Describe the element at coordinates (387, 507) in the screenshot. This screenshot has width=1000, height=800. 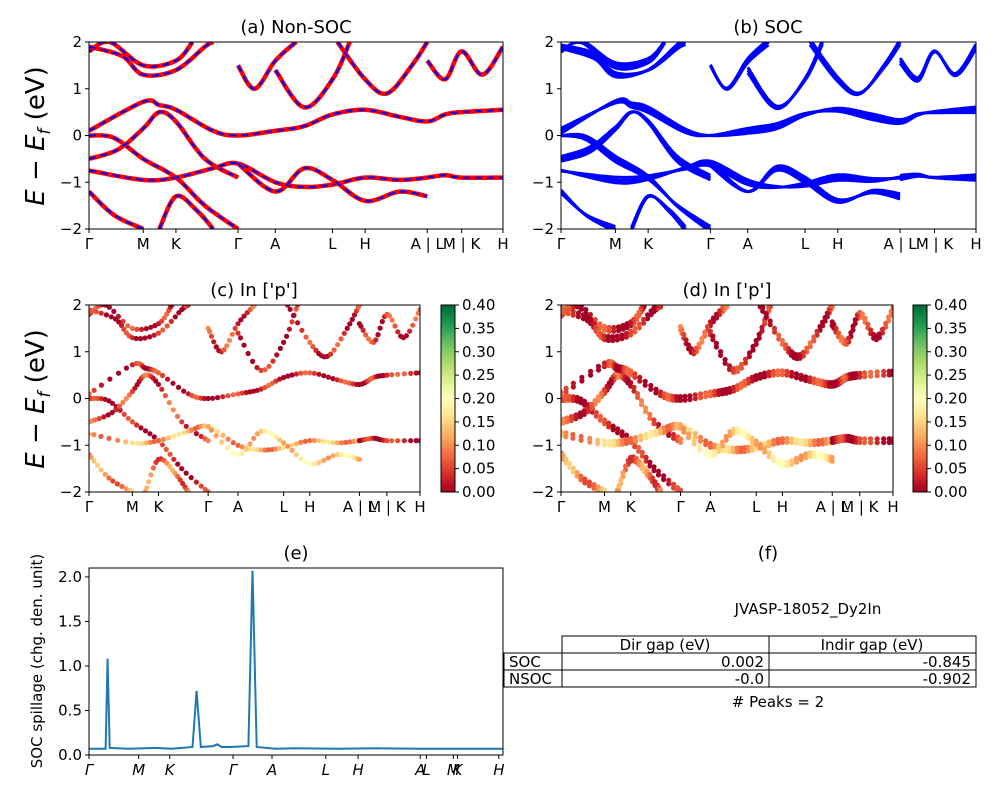
I see `panel-c-xtick-label: M | K` at that location.